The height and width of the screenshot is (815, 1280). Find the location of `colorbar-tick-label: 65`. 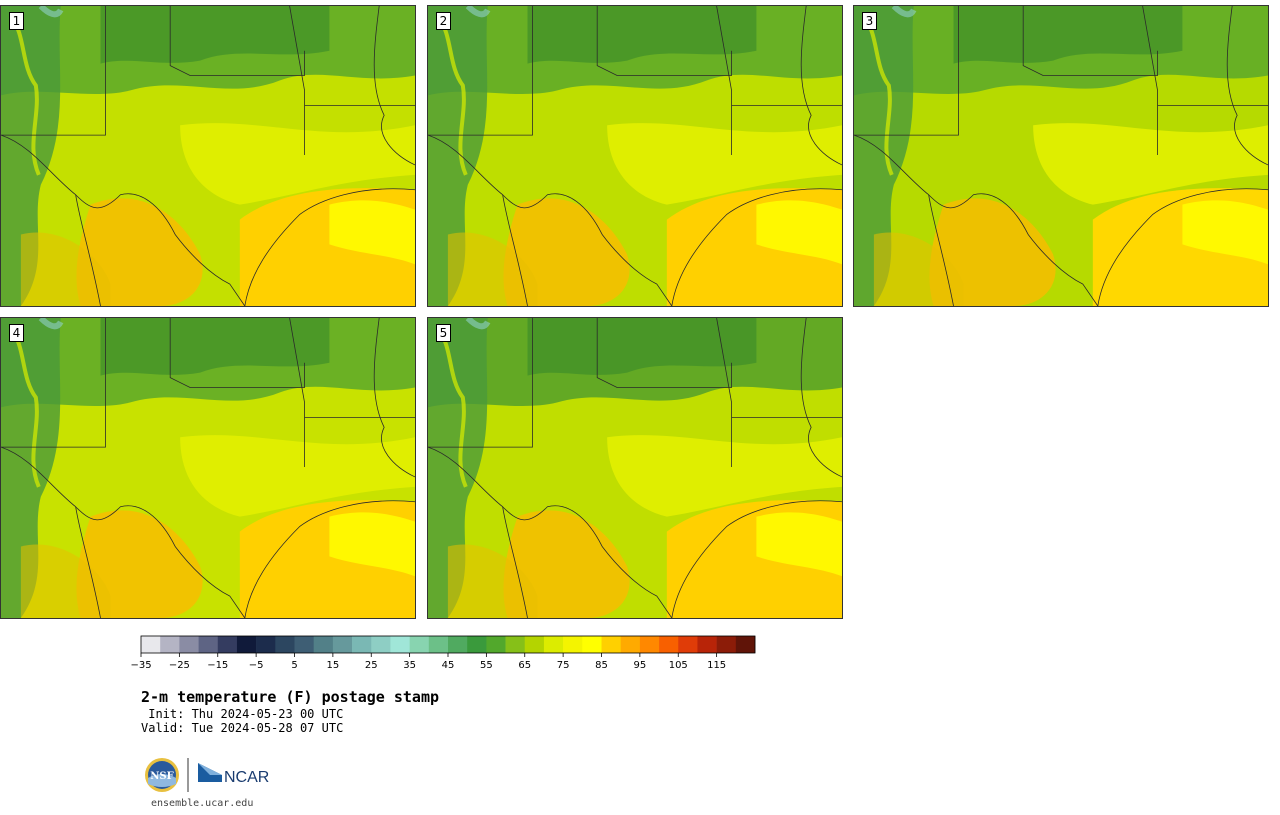

colorbar-tick-label: 65 is located at coordinates (524, 665).